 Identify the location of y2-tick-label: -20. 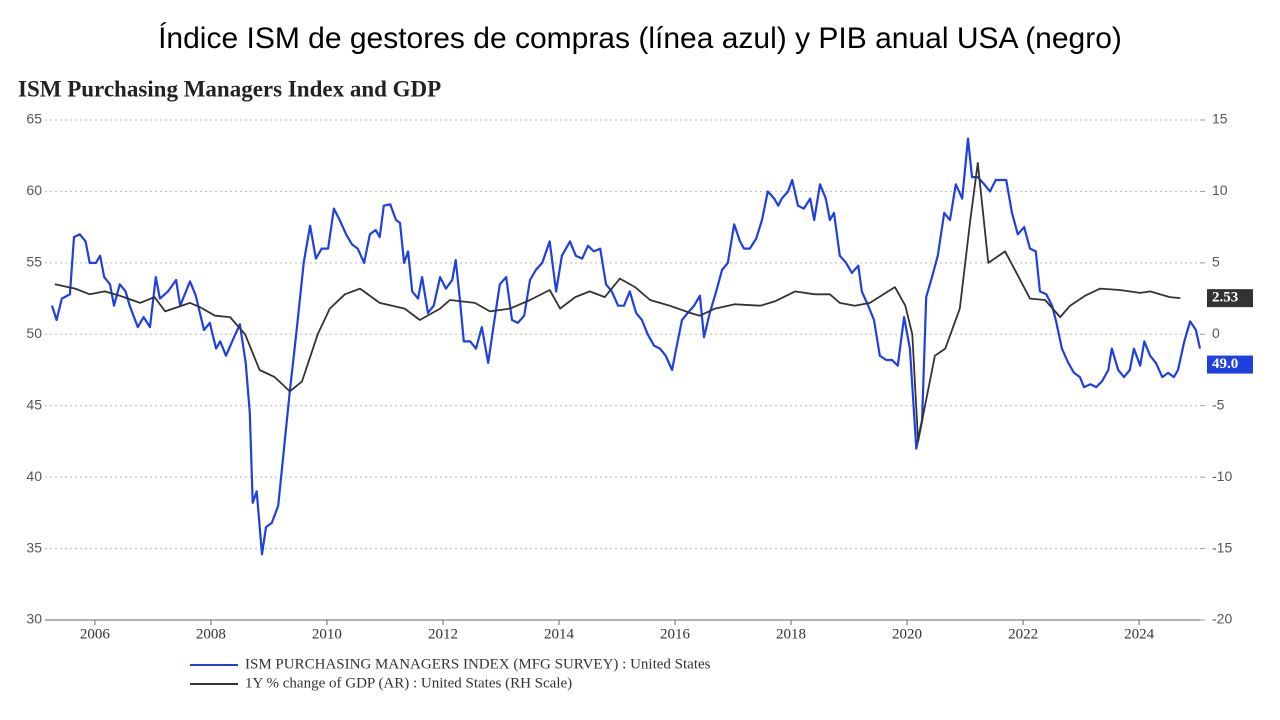
(1222, 619).